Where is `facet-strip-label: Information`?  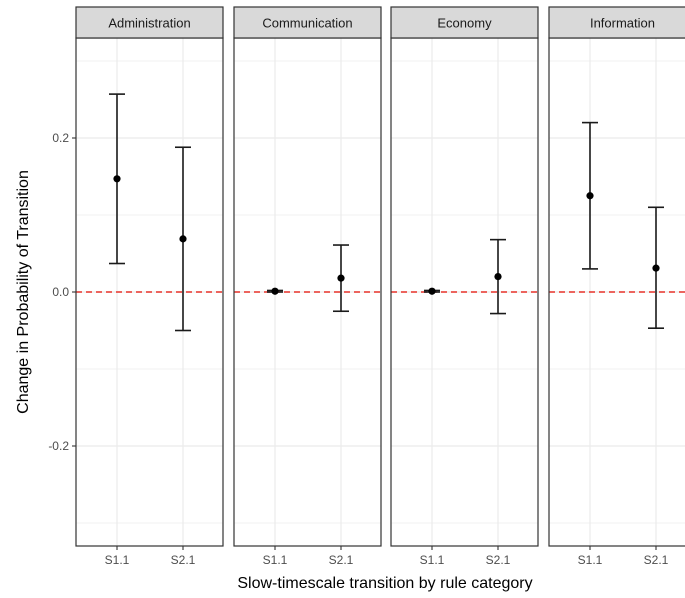
facet-strip-label: Information is located at coordinates (622, 23).